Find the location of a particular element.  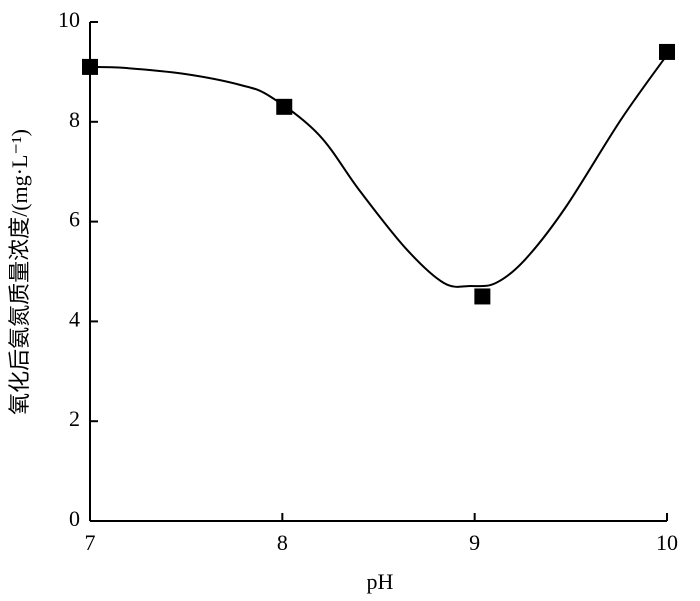

y-axis-label: 氧化后氨氮质量浓度/(mg·L⁻¹) is located at coordinates (19, 272).